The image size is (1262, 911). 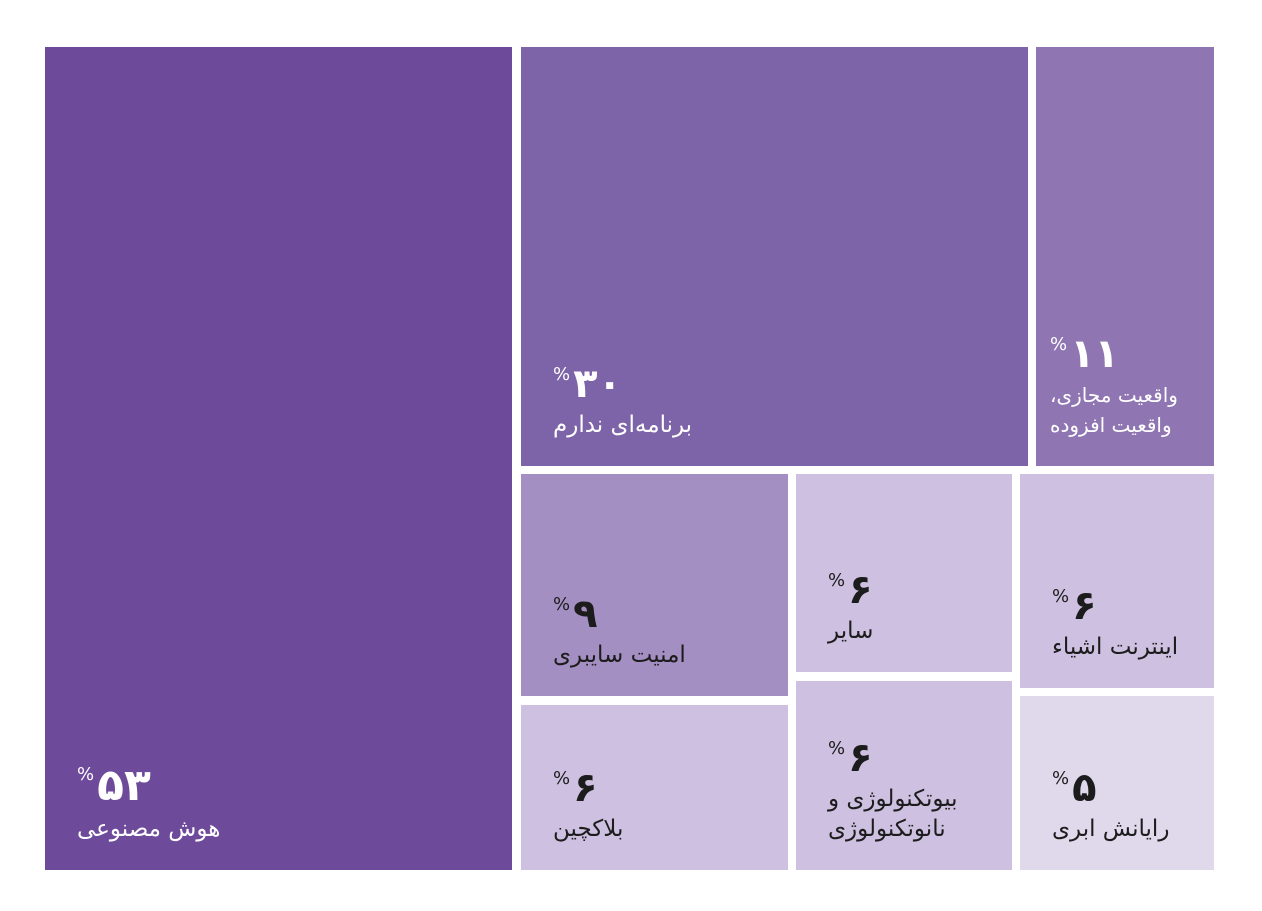 What do you see at coordinates (1094, 354) in the screenshot?
I see `value-number: ۱۱` at bounding box center [1094, 354].